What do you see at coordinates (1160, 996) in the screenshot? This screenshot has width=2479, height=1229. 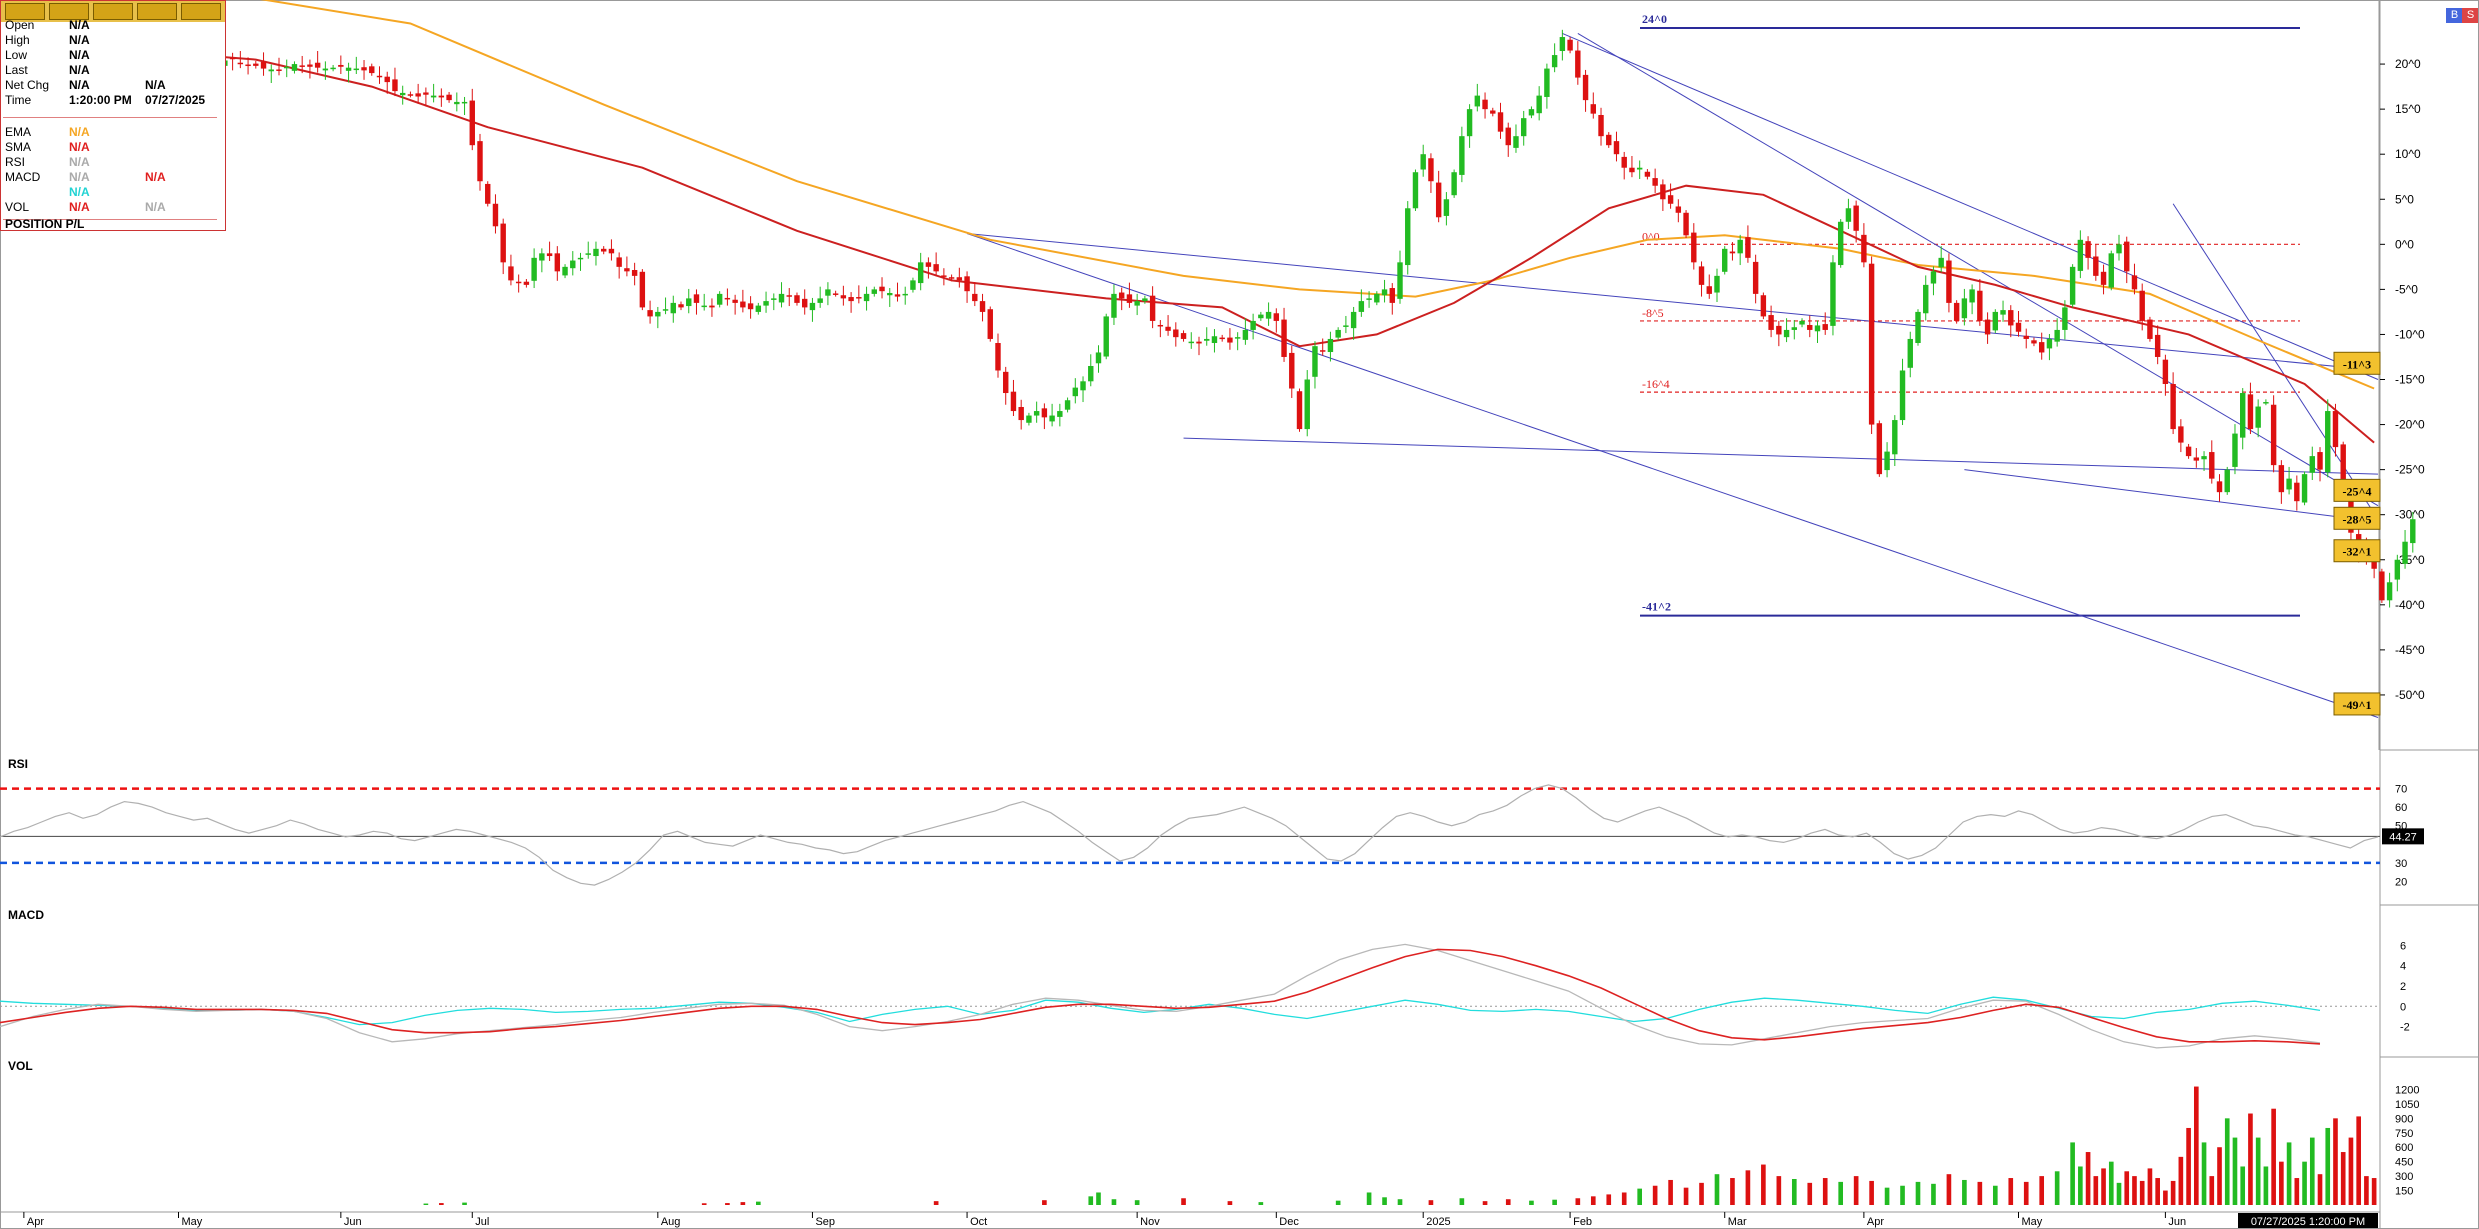 I see `macd-line` at bounding box center [1160, 996].